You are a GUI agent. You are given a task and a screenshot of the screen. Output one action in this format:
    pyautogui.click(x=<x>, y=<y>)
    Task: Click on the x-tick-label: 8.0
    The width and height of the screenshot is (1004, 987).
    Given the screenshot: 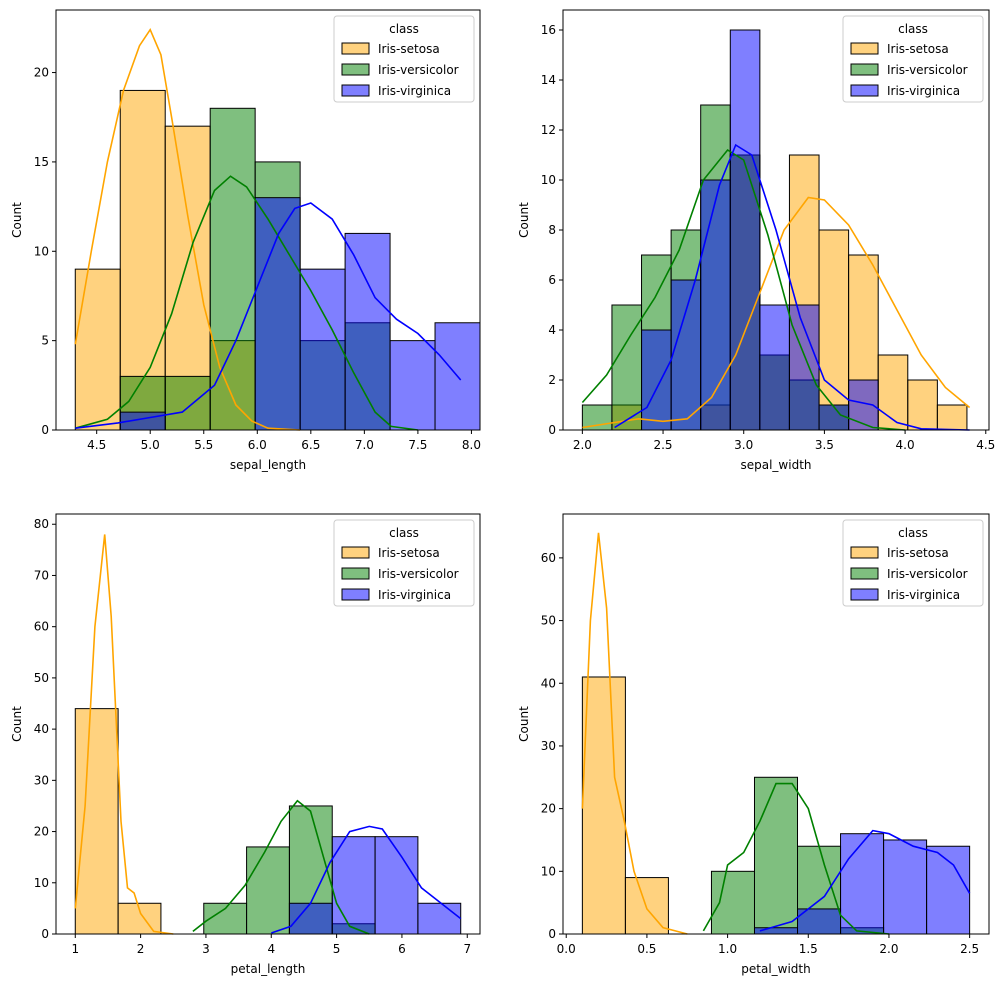 What is the action you would take?
    pyautogui.click(x=471, y=445)
    